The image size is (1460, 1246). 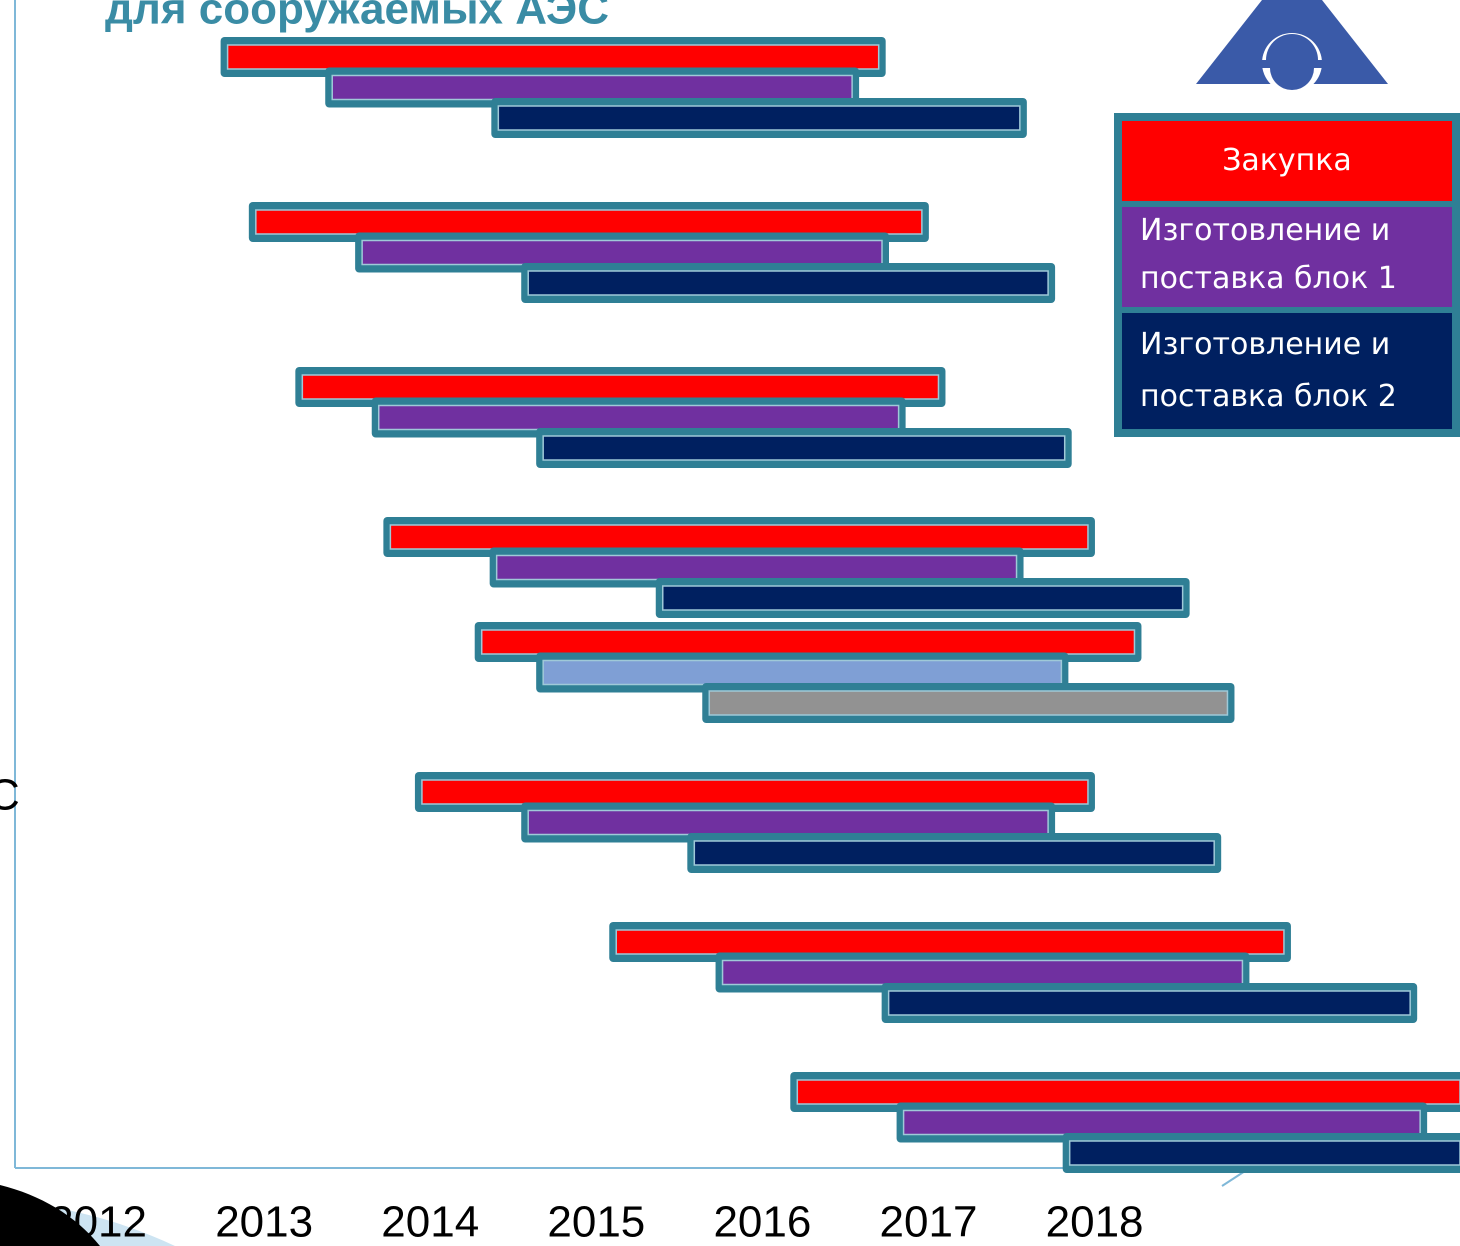 What do you see at coordinates (1287, 257) in the screenshot?
I see `legend-entry: Изготовление и поставка блок 1` at bounding box center [1287, 257].